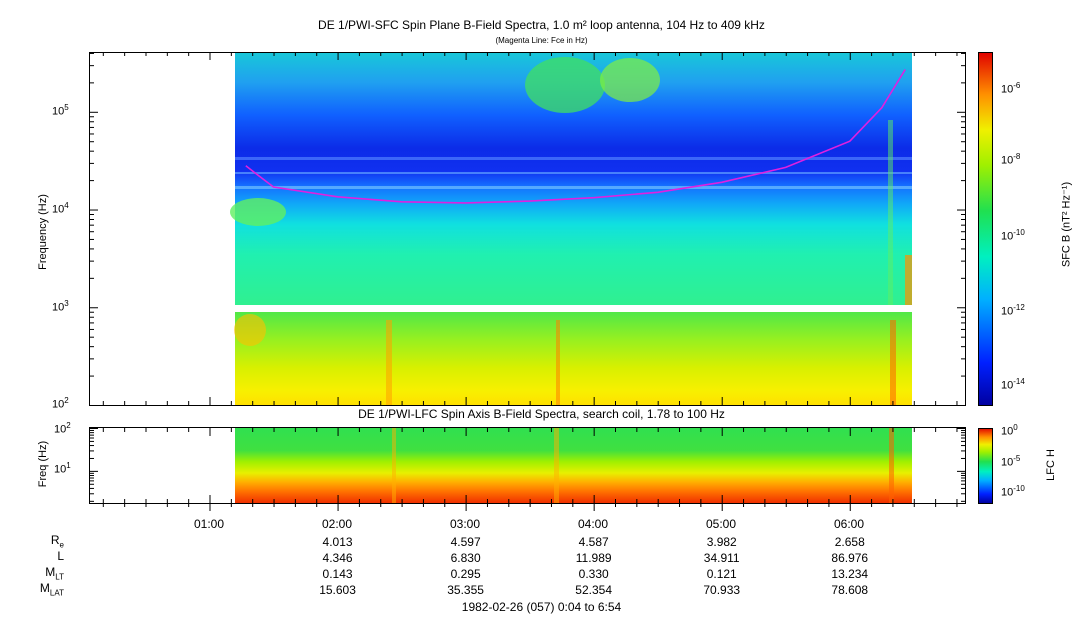  I want to click on x-tick-label: 01:00, so click(209, 524).